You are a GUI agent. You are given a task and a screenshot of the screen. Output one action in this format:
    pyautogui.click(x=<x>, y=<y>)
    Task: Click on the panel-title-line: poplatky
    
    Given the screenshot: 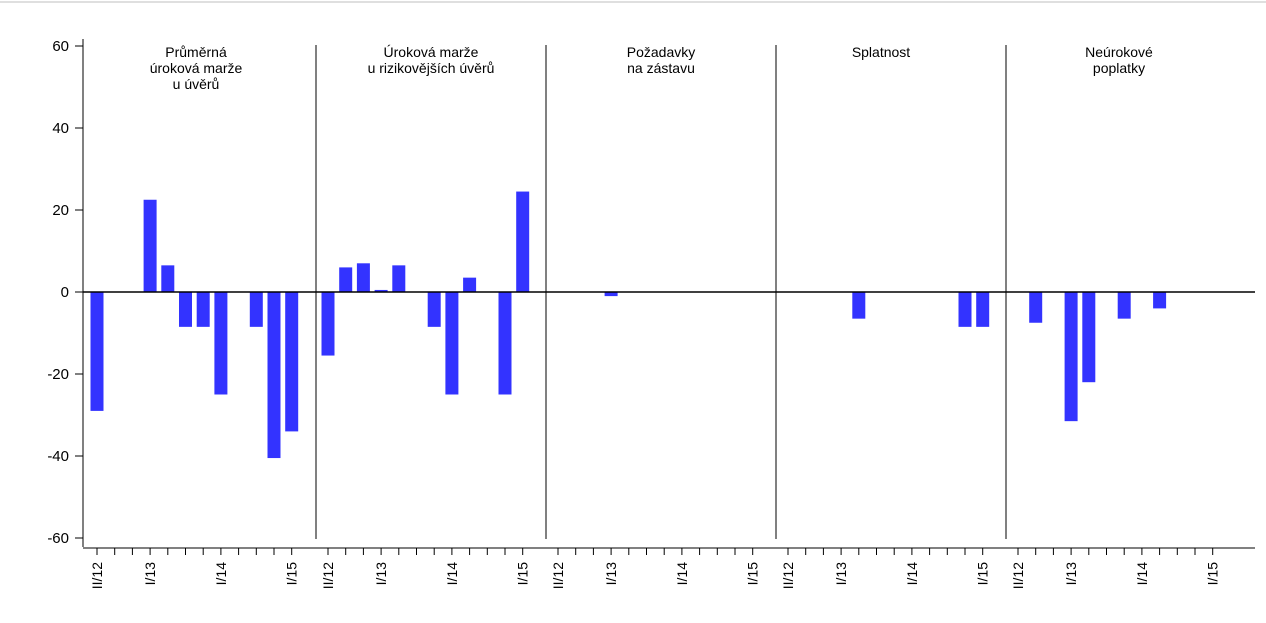 What is the action you would take?
    pyautogui.click(x=1119, y=68)
    